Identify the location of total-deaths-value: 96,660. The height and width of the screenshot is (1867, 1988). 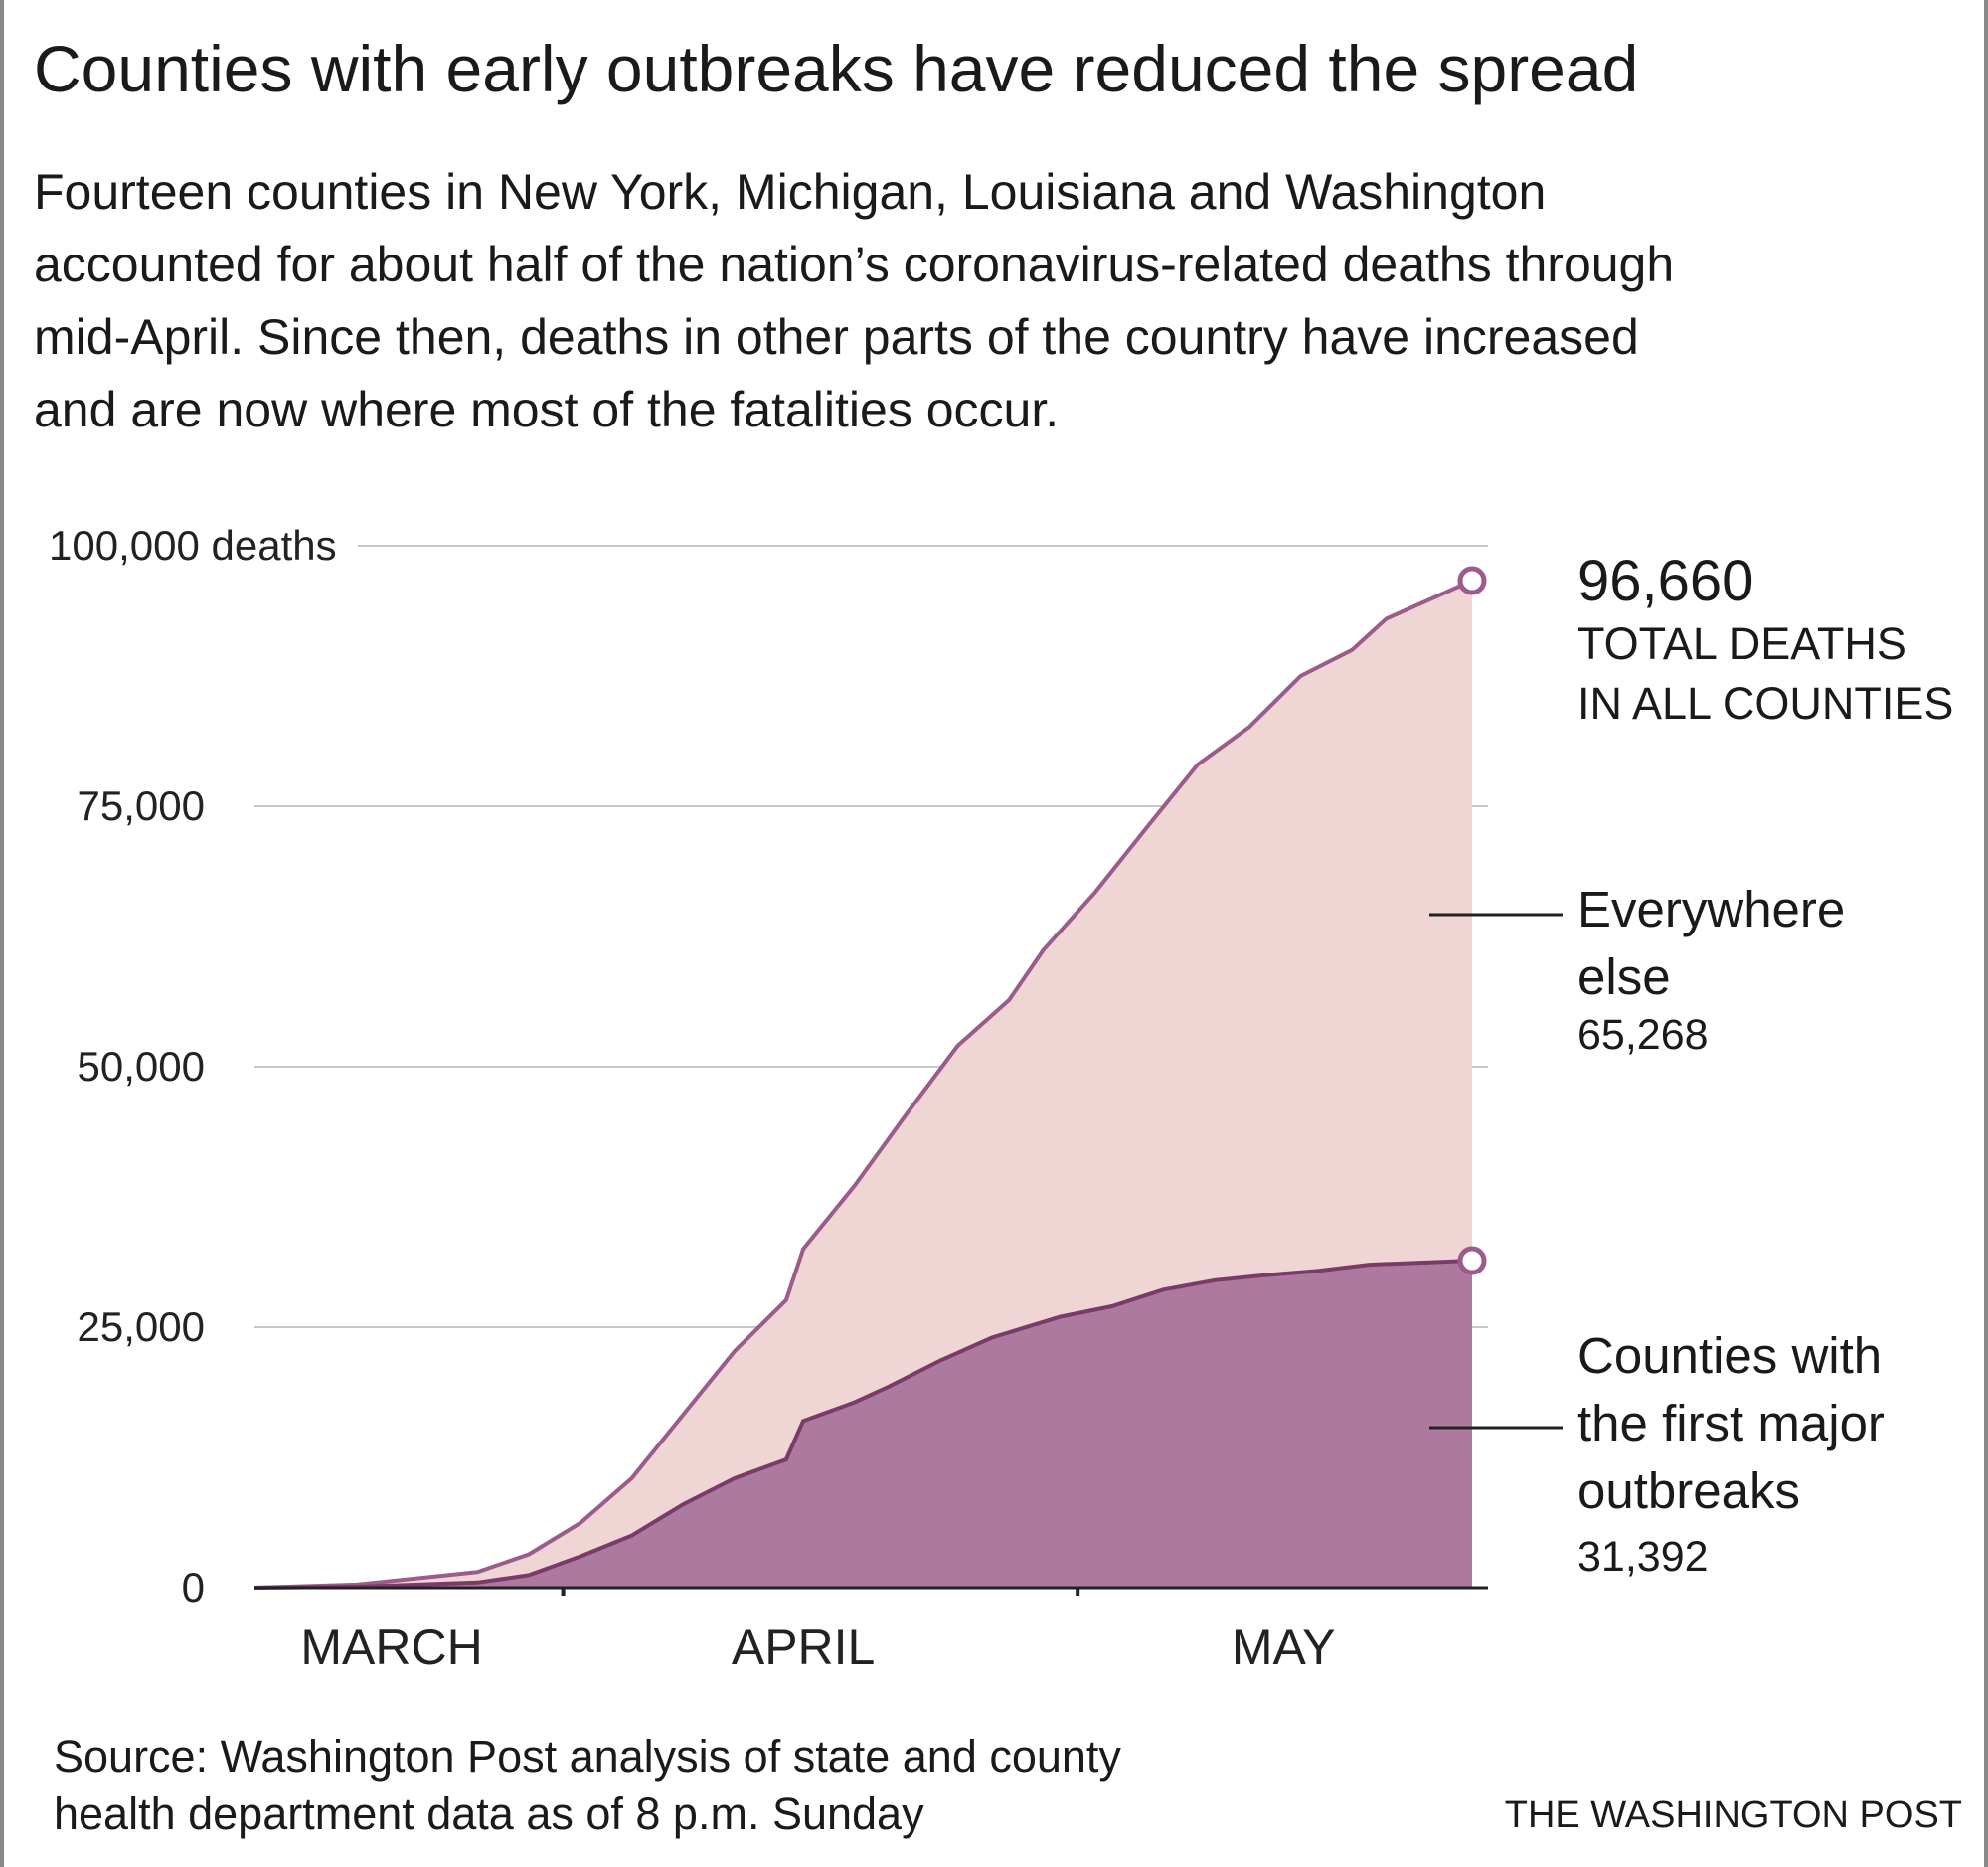
(1665, 581).